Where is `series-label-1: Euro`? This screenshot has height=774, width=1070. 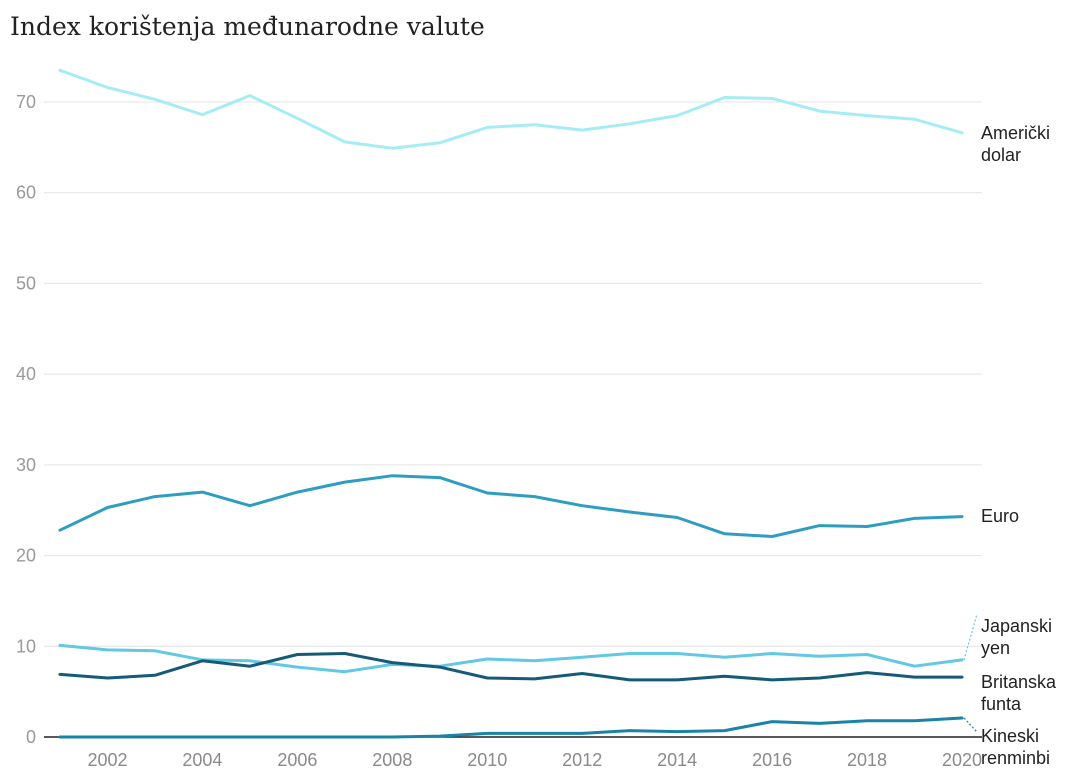
series-label-1: Euro is located at coordinates (1000, 516).